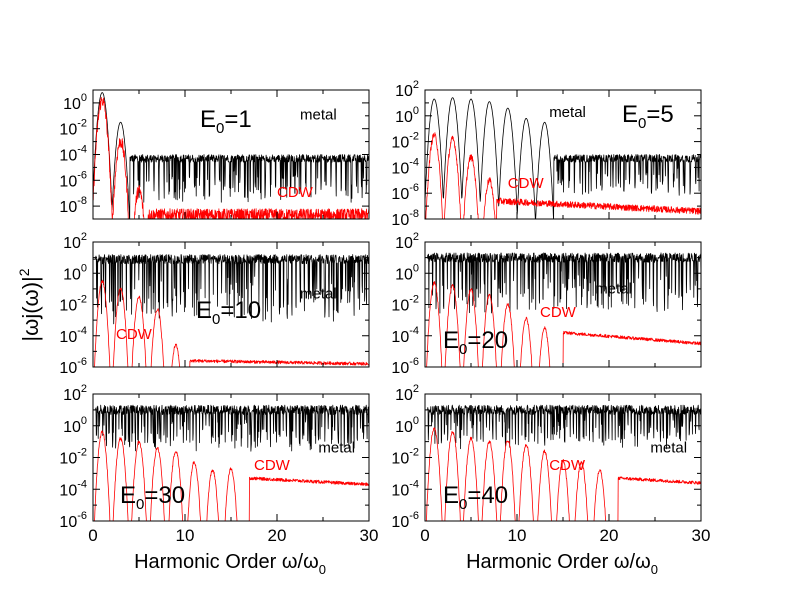  Describe the element at coordinates (654, 569) in the screenshot. I see `x-axis-label-right-sub: 0` at that location.